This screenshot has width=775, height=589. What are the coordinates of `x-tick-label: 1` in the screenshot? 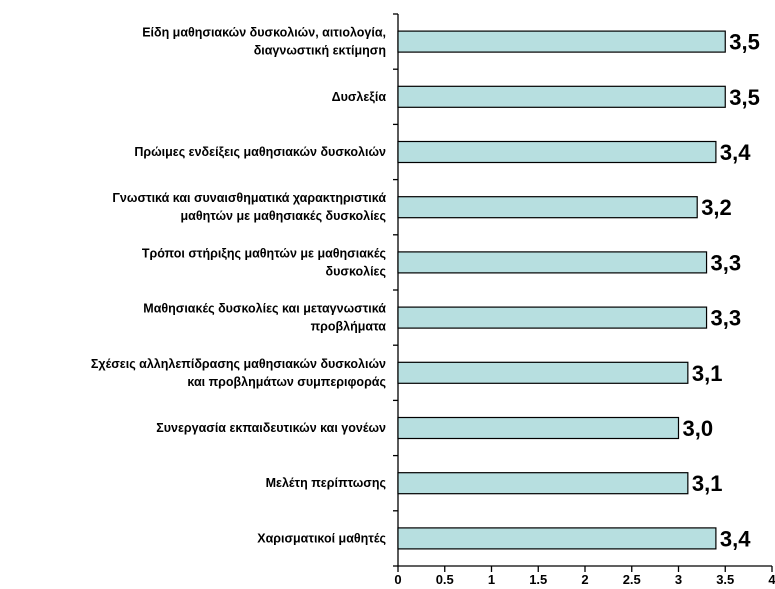 It's located at (491, 578).